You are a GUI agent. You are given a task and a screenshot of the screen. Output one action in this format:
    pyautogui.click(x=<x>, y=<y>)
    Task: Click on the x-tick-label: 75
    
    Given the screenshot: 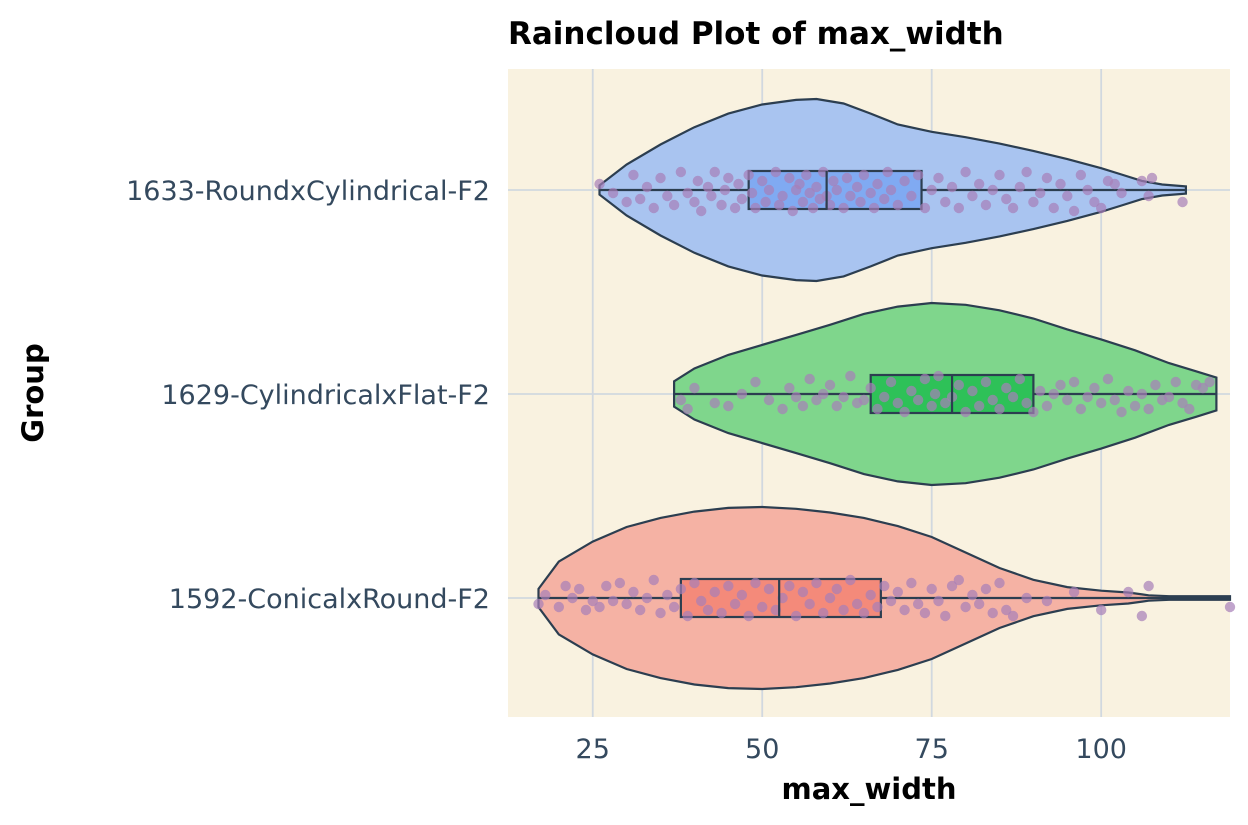 What is the action you would take?
    pyautogui.click(x=932, y=749)
    